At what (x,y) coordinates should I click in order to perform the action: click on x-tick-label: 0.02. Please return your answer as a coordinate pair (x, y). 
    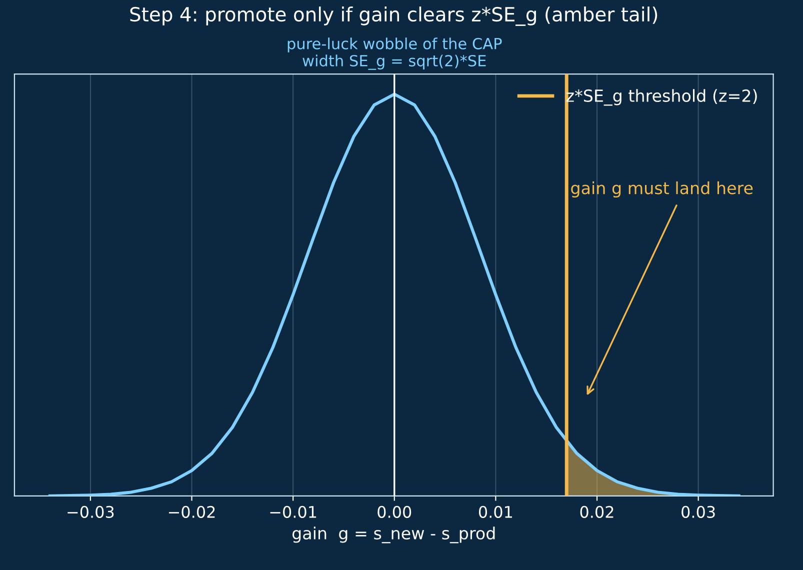
    Looking at the image, I should click on (597, 512).